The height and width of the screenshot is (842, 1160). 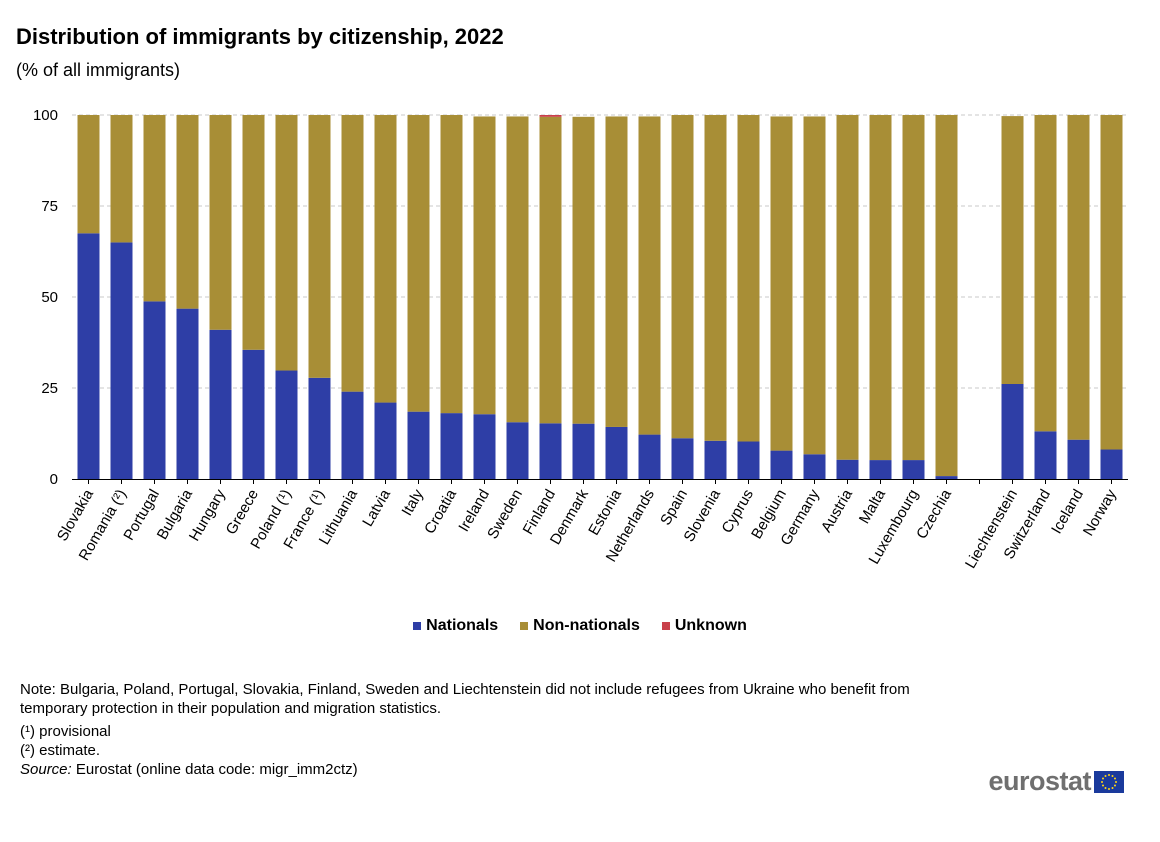 I want to click on y-tick-label: 75, so click(x=49, y=206).